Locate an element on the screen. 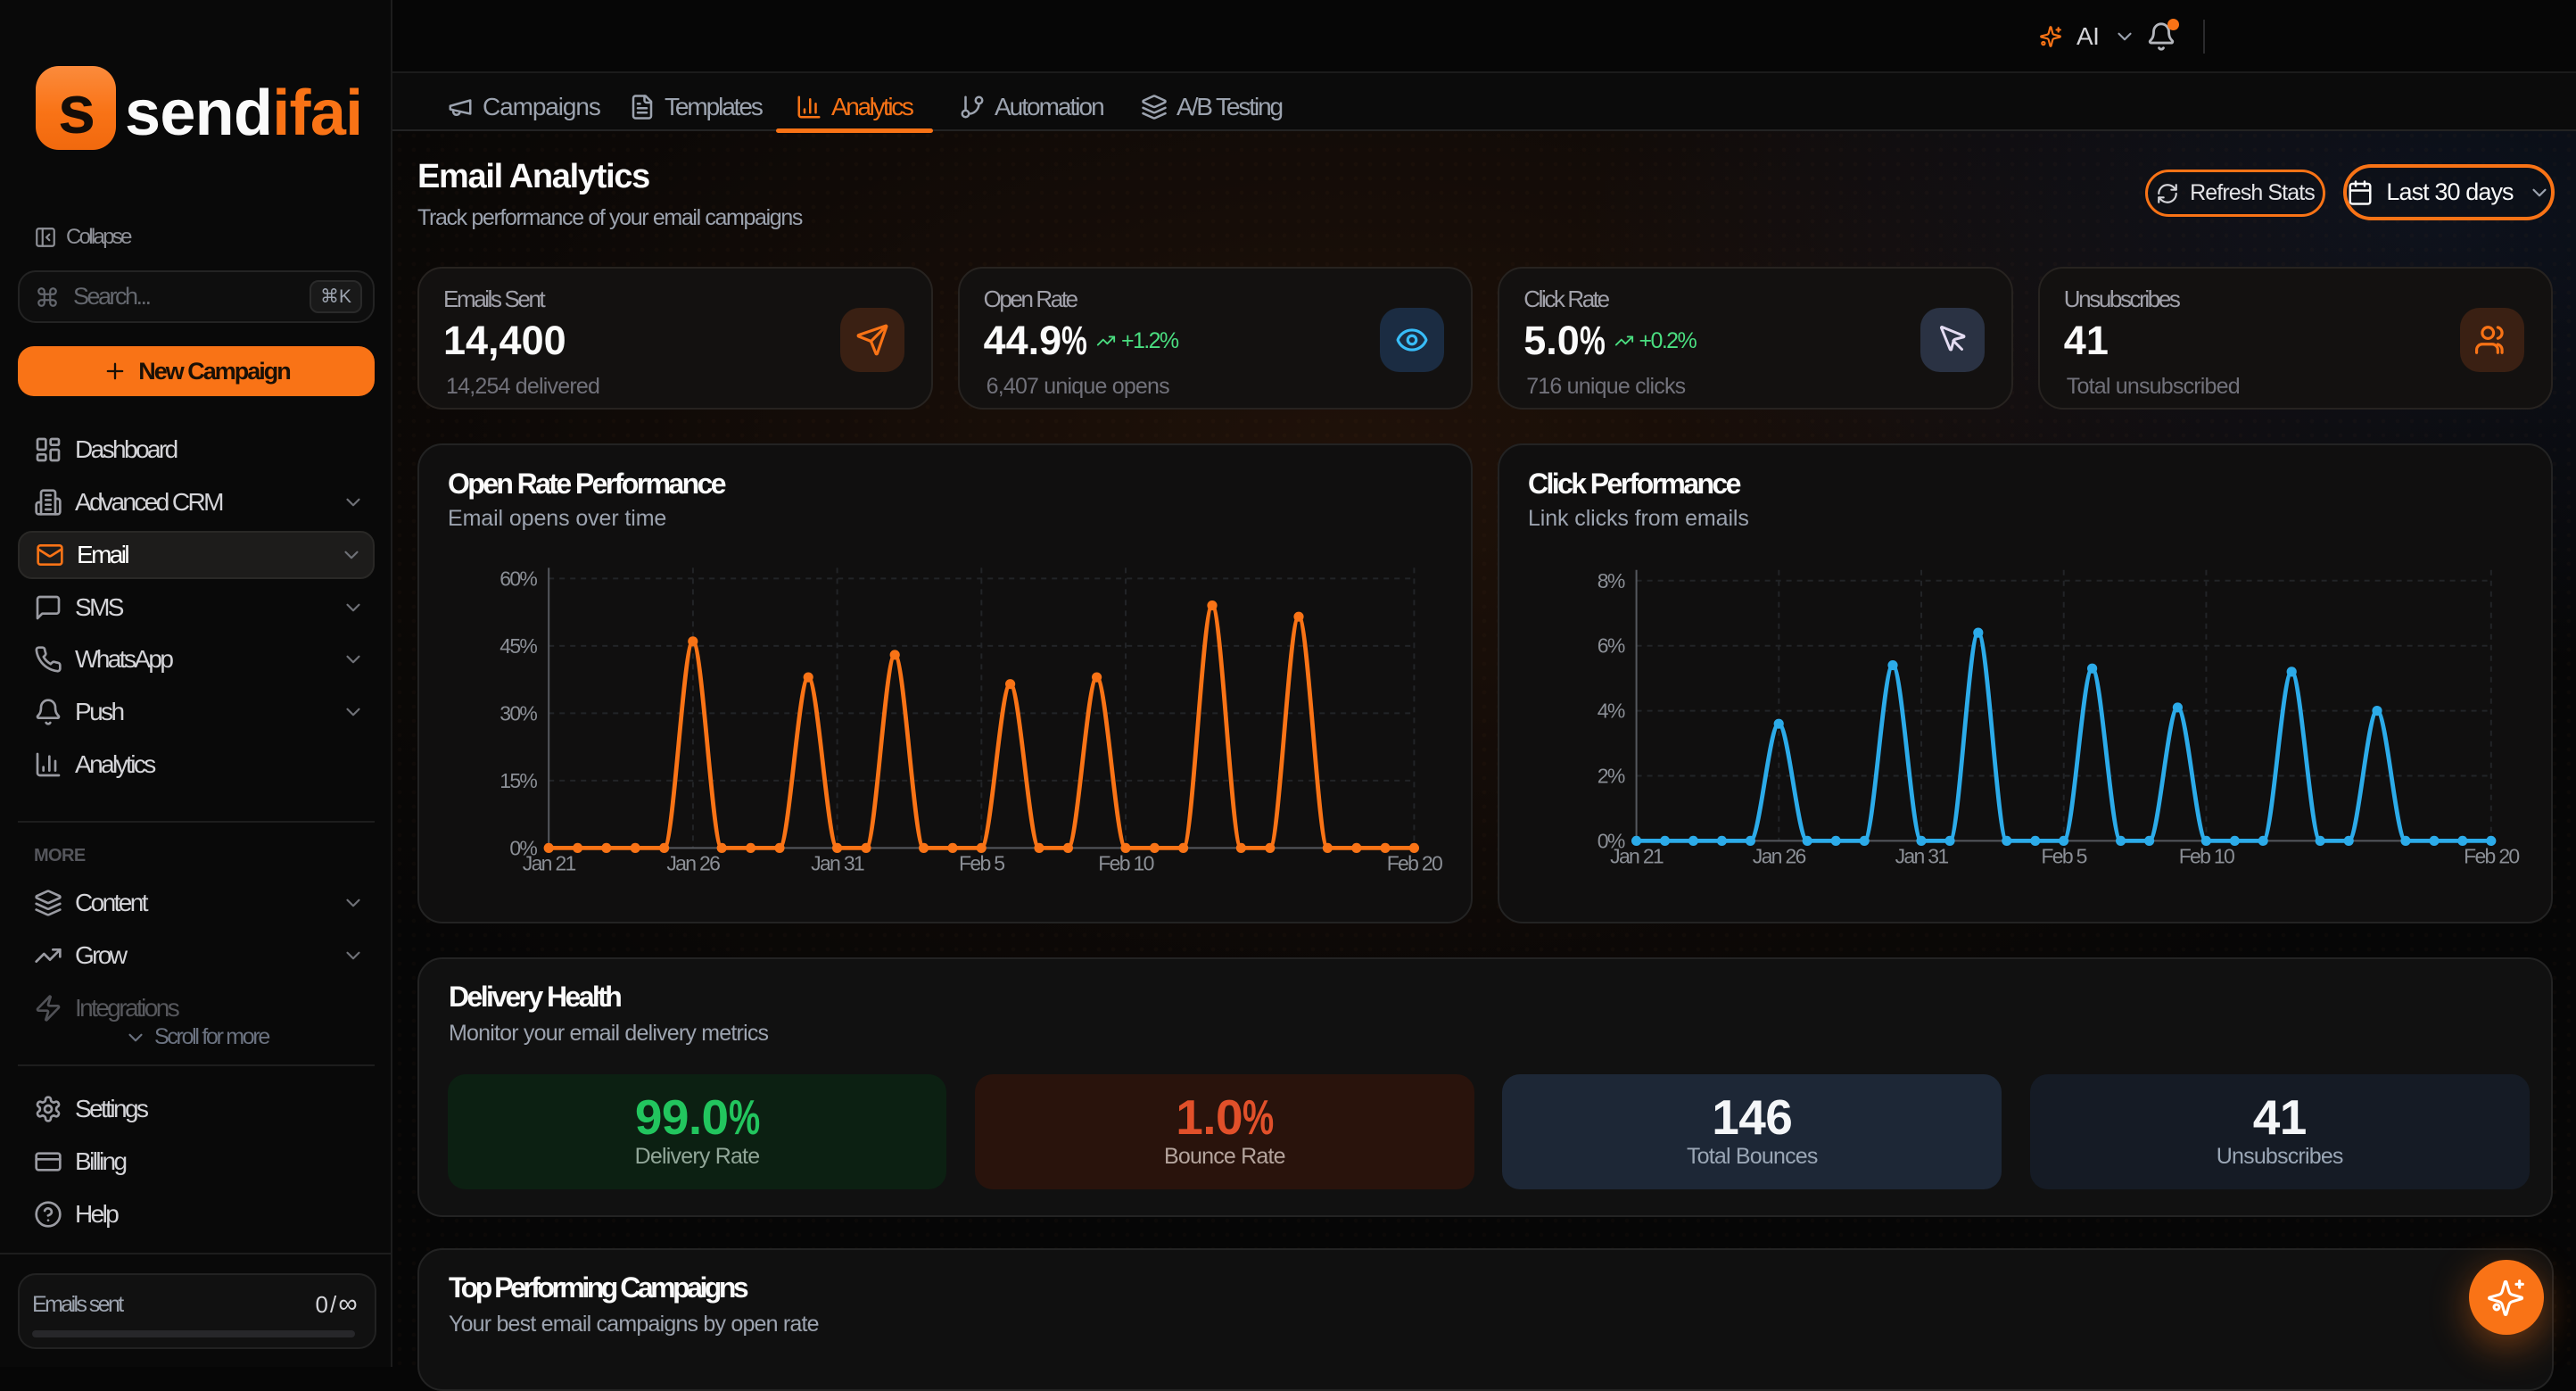  svg-text: 2% is located at coordinates (1611, 775).